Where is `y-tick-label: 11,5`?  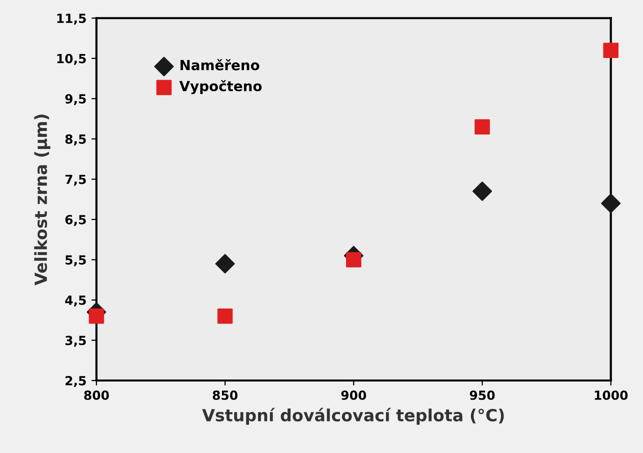
y-tick-label: 11,5 is located at coordinates (71, 19).